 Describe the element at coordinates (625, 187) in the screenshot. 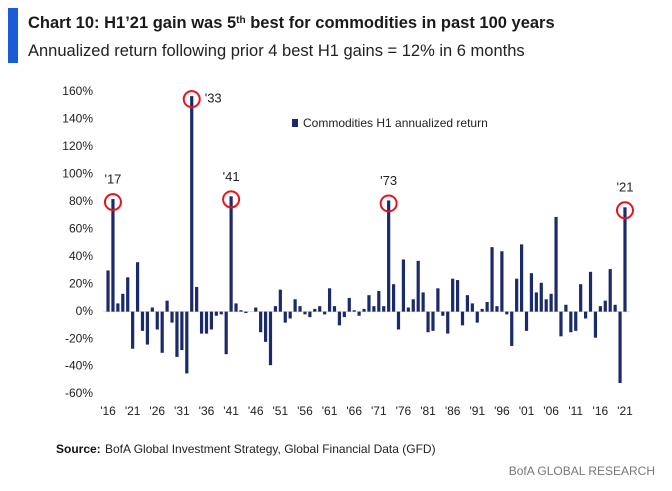

I see `annotation: '21` at that location.